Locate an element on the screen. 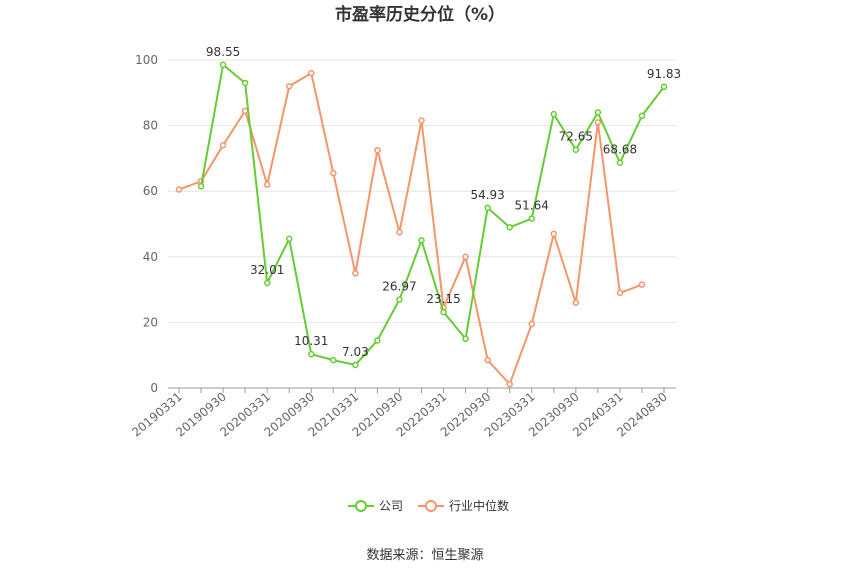  legend: 公司 行业中位数 is located at coordinates (428, 505).